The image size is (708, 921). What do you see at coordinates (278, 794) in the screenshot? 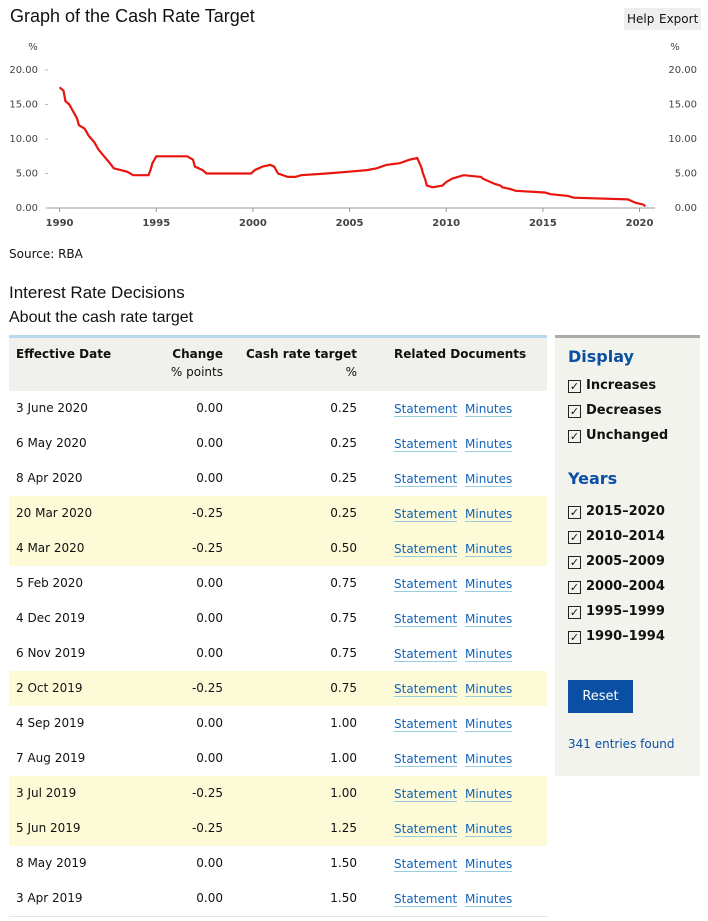
I see `table-row: 3 Jul 2019 -0.25 1.00 Statement Minutes` at bounding box center [278, 794].